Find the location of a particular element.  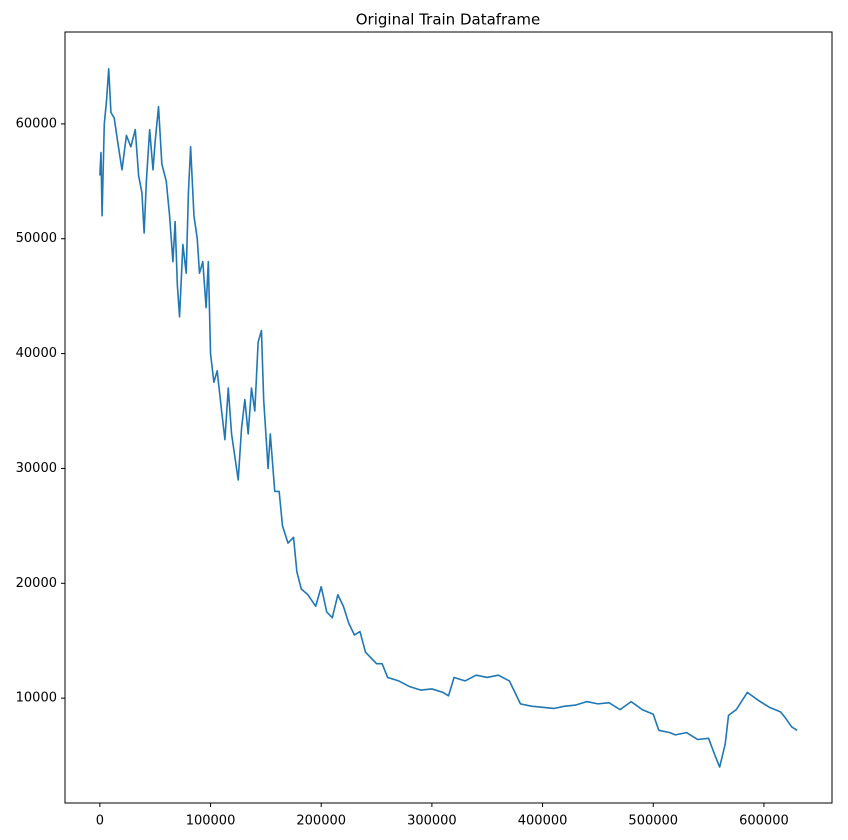

y-tick-label: 20000 is located at coordinates (36, 583).